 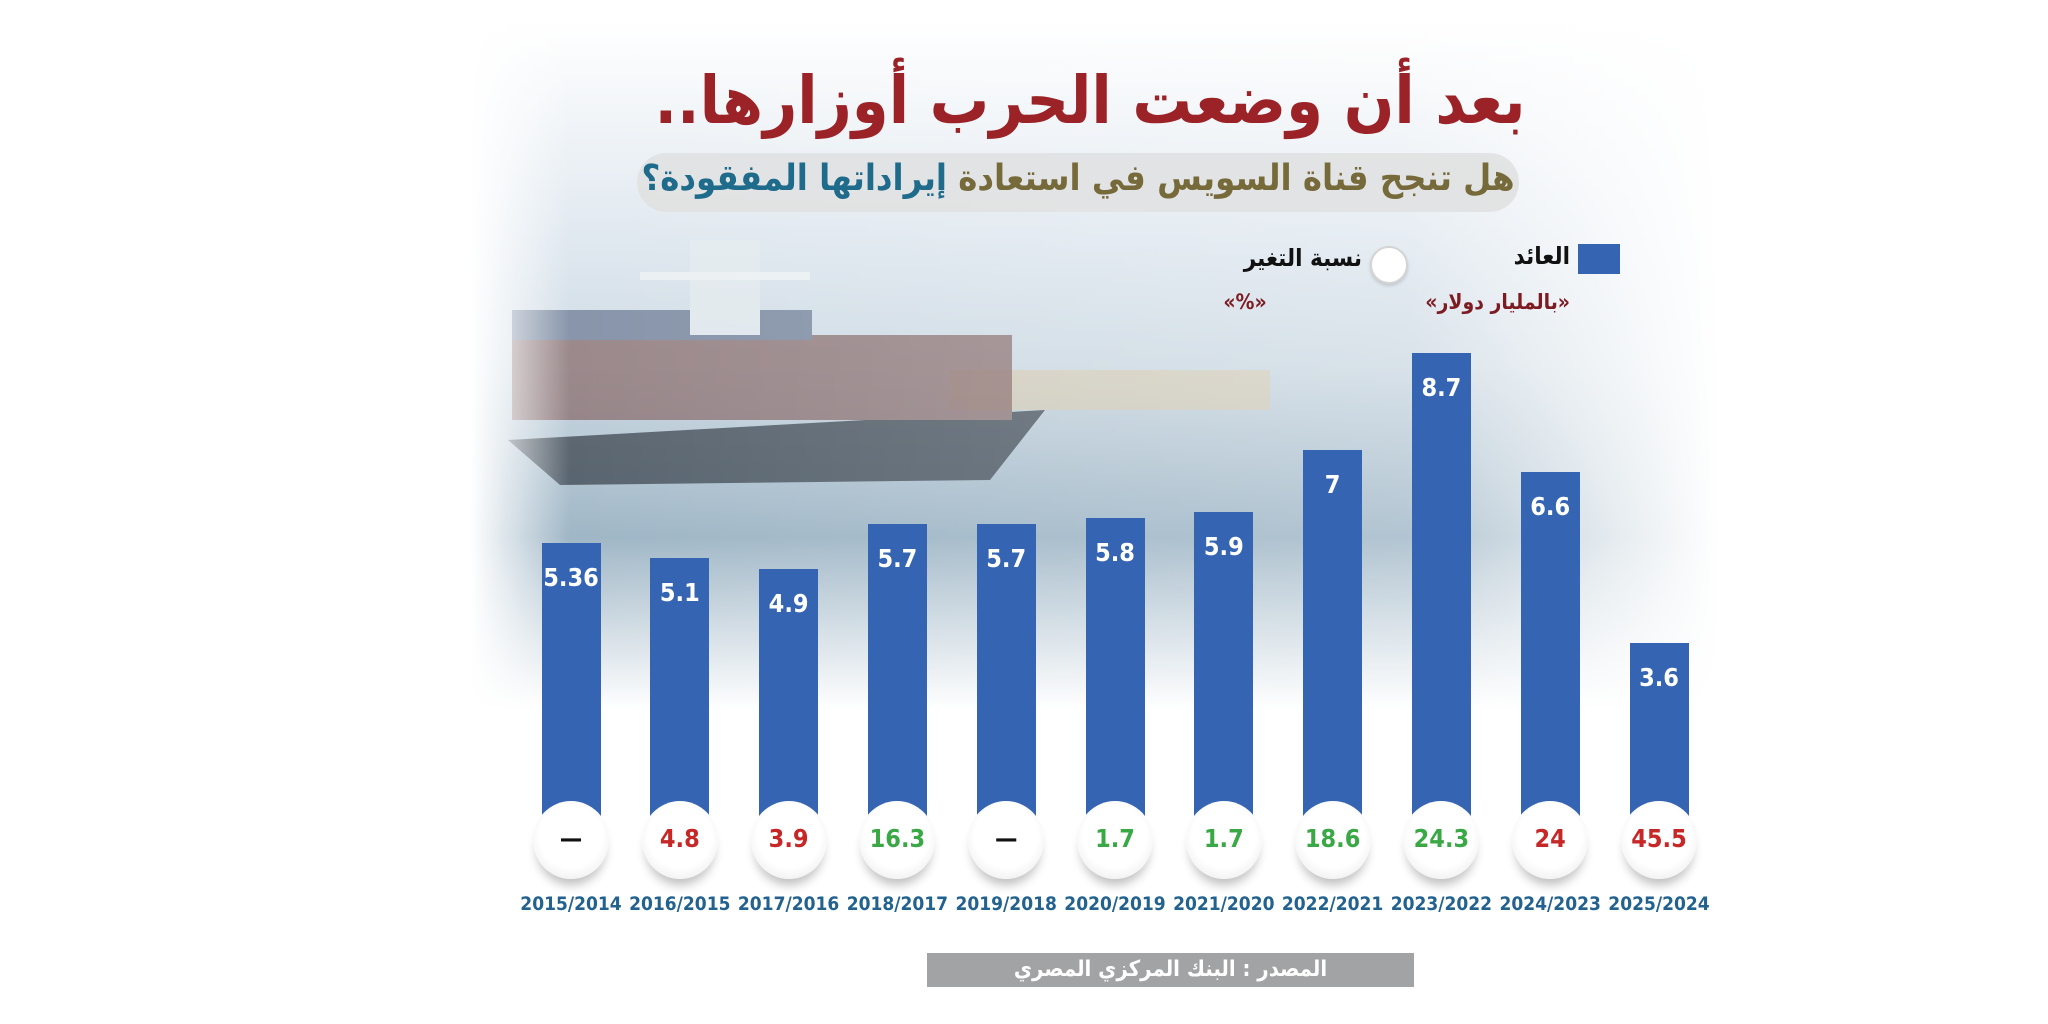 What do you see at coordinates (1550, 507) in the screenshot?
I see `bar-value-label: 6.6` at bounding box center [1550, 507].